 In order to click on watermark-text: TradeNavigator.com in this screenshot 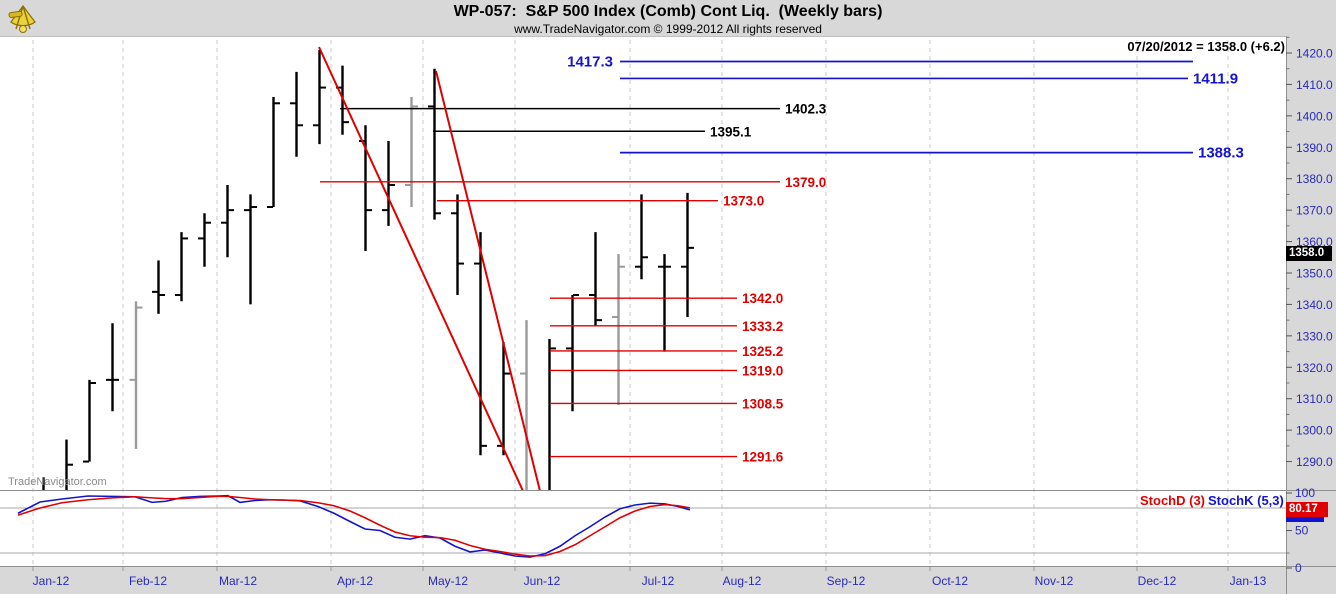, I will do `click(57, 482)`.